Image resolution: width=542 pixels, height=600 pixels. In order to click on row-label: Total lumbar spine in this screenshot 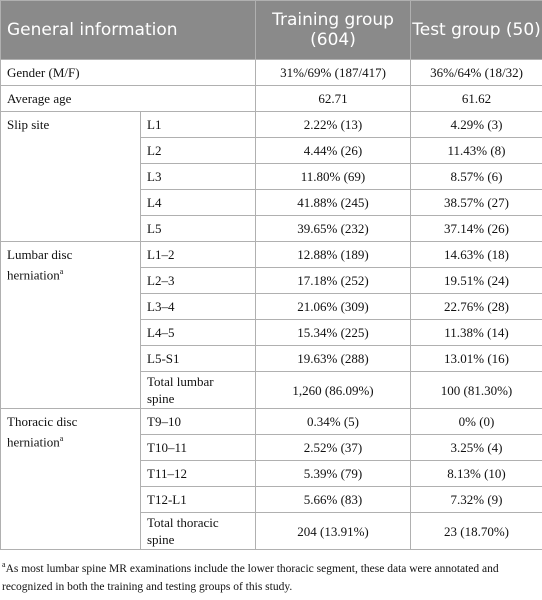, I will do `click(198, 390)`.